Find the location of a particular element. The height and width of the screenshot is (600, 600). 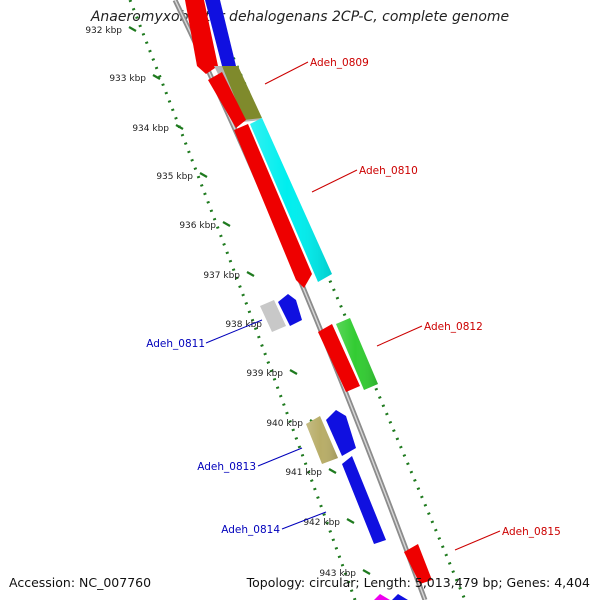

accession-text: Accession: NC_007760 is located at coordinates (80, 582).